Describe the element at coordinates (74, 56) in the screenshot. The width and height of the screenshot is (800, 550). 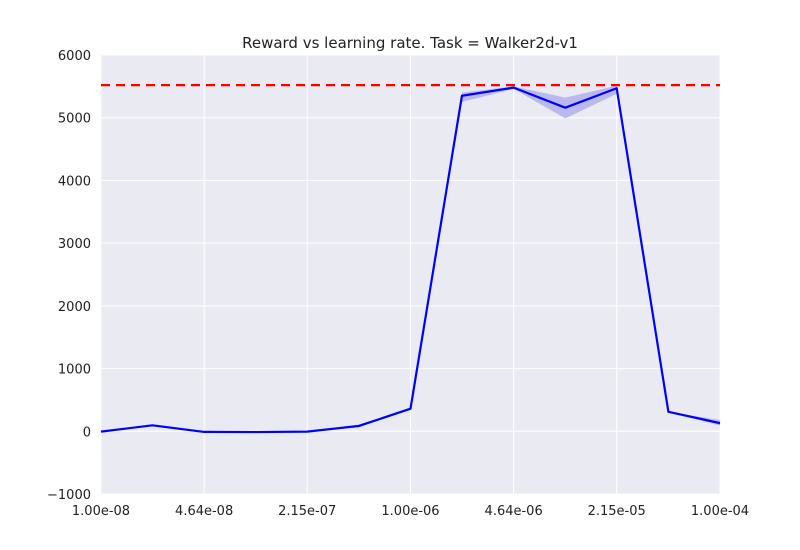
I see `y-tick-label: 6000` at that location.